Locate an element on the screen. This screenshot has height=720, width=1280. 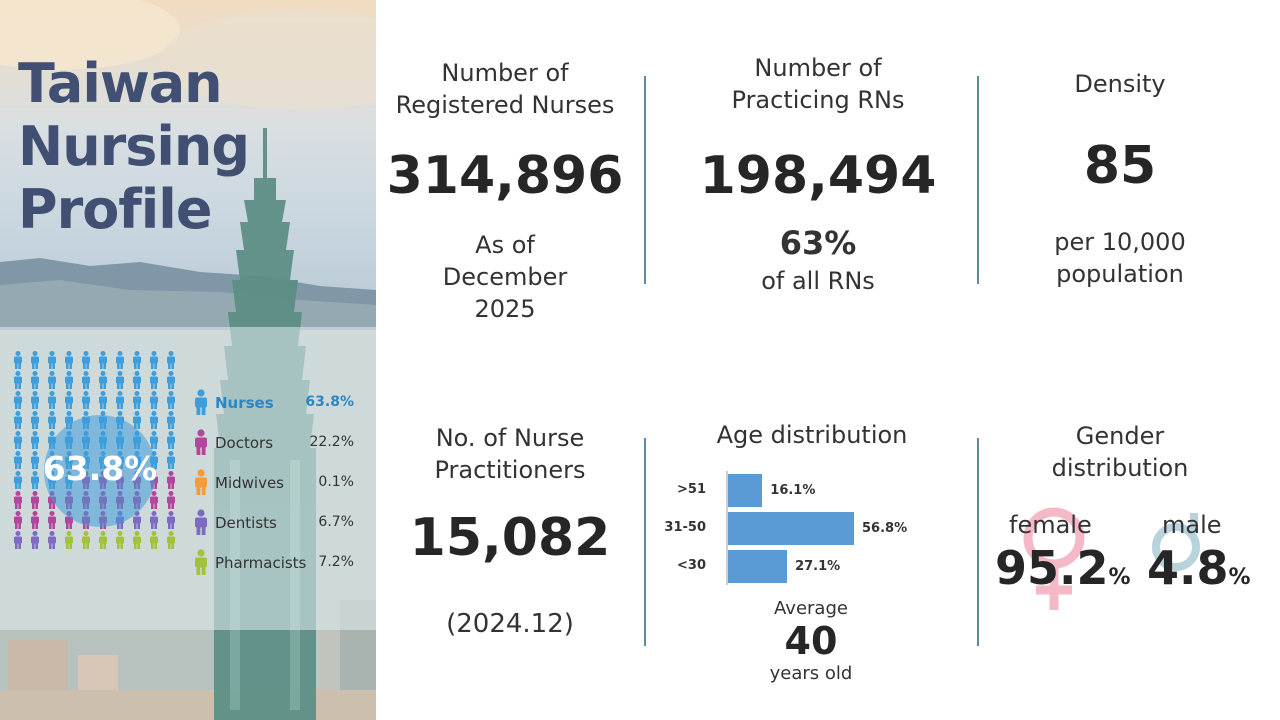
divider-bottom-left is located at coordinates (645, 542).